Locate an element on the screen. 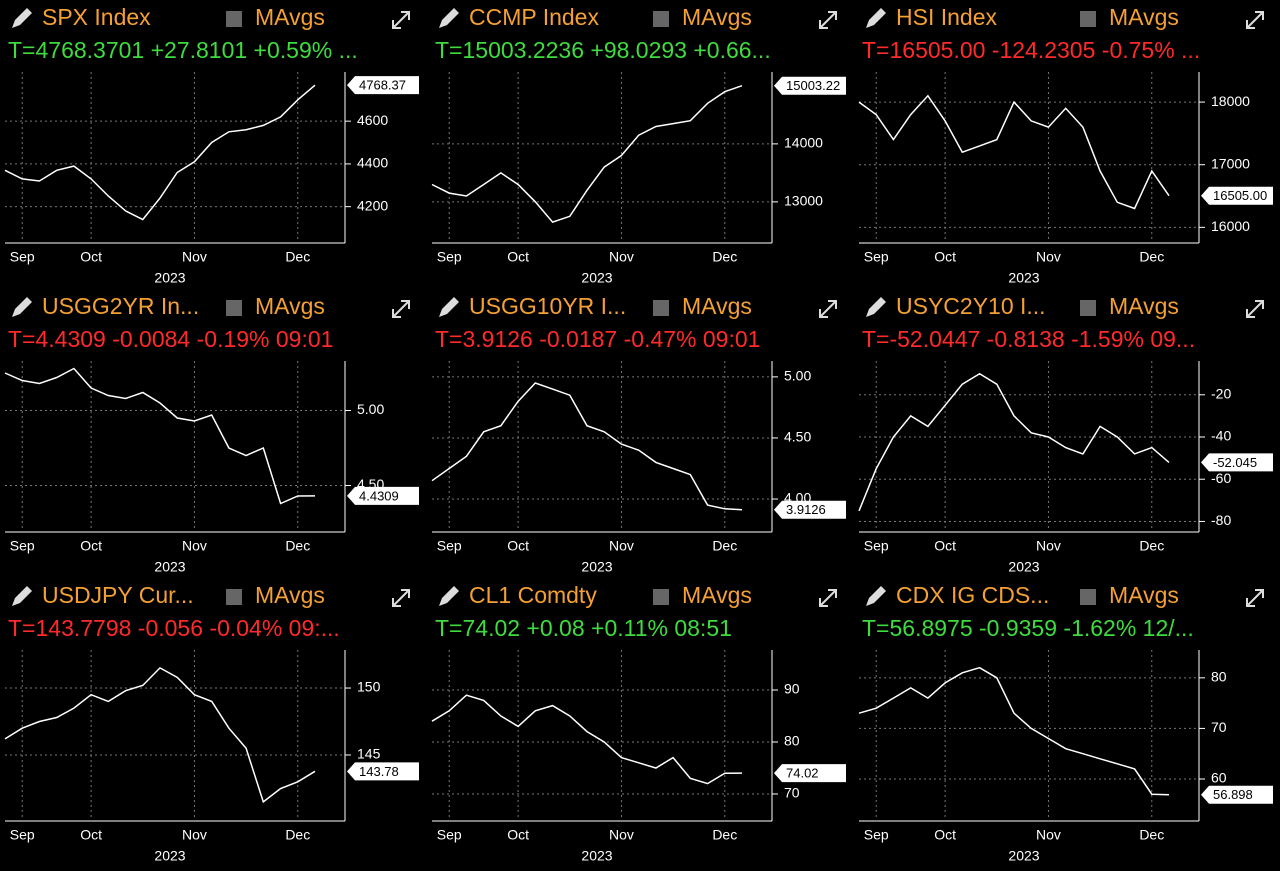 This screenshot has height=871, width=1280. y-tick-label: 14000 is located at coordinates (803, 143).